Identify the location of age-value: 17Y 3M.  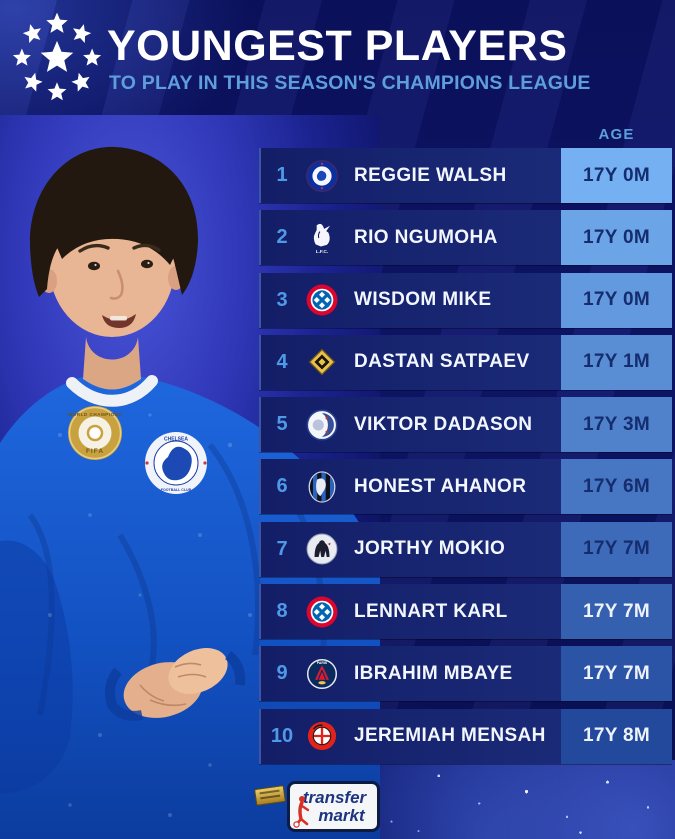
(616, 425).